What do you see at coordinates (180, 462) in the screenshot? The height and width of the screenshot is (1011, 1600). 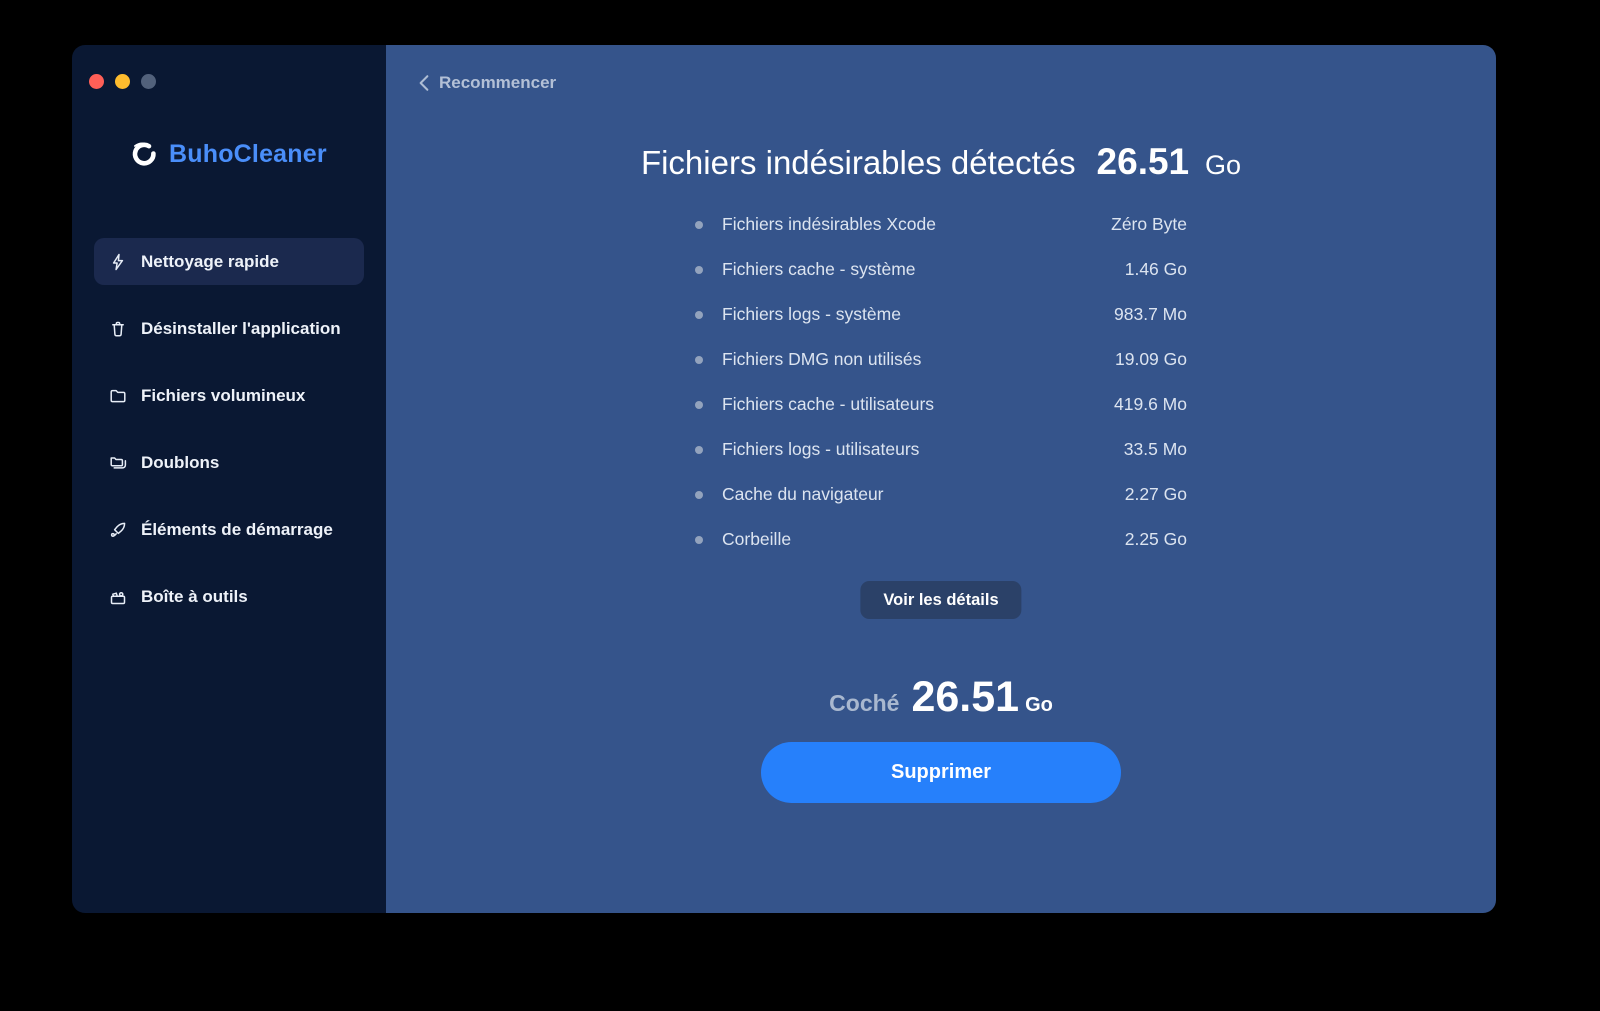 I see `sidebar-item-label: Doublons` at bounding box center [180, 462].